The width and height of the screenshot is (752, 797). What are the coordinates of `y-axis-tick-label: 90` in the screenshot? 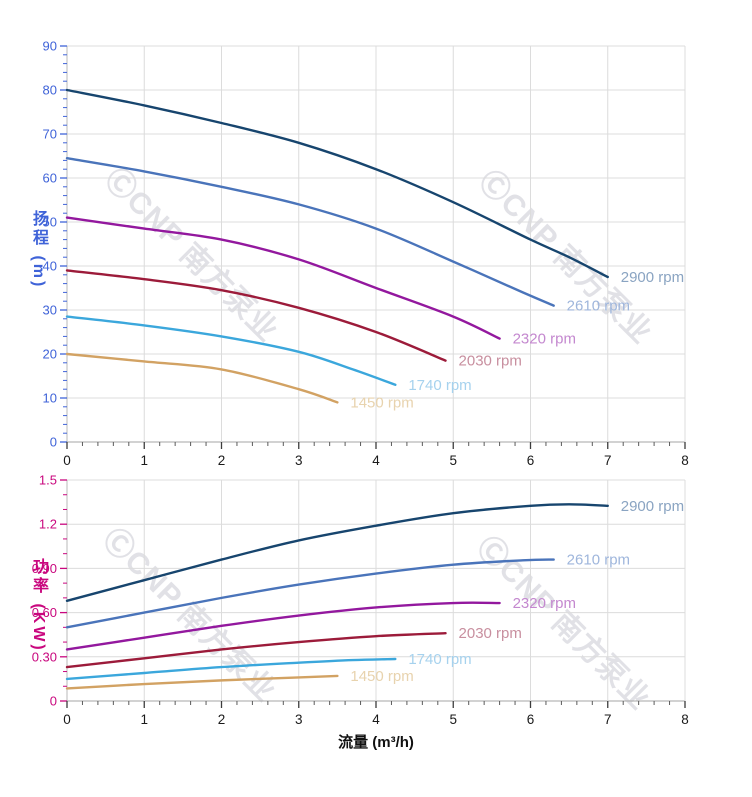 It's located at (50, 46).